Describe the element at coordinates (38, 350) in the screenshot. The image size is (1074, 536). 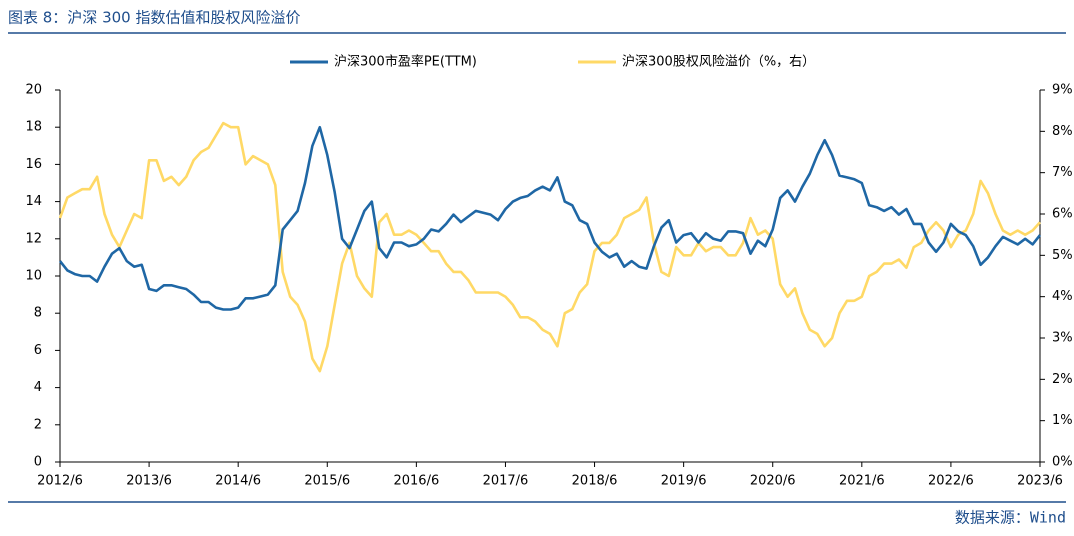
I see `y-tick-label: 6` at that location.